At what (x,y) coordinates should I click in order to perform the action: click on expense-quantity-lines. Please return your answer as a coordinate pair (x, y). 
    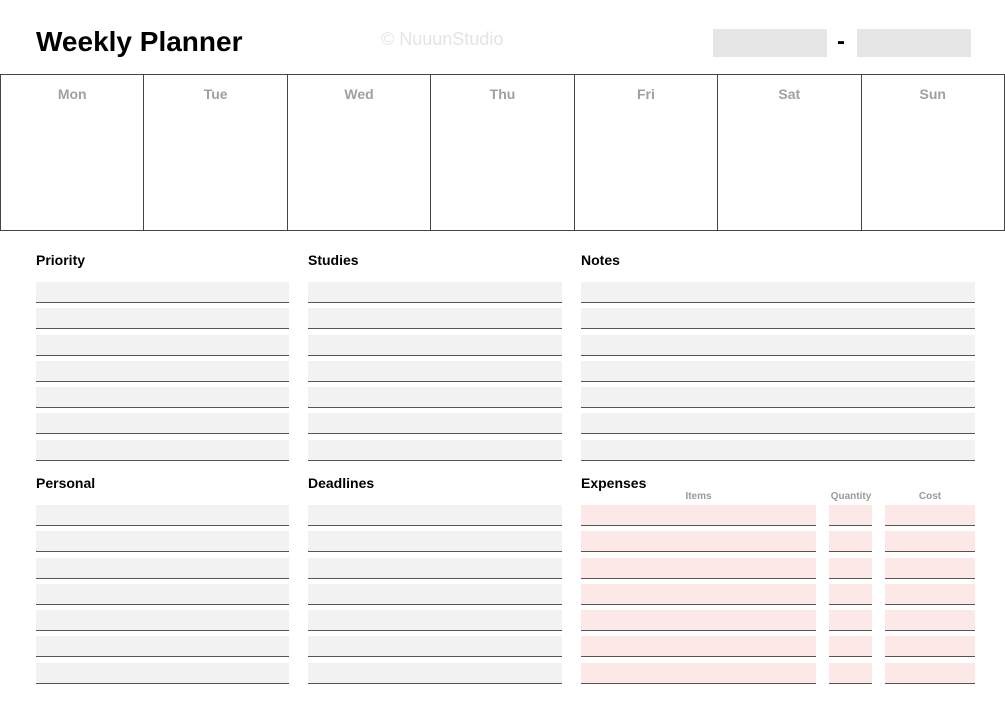
    Looking at the image, I should click on (850, 597).